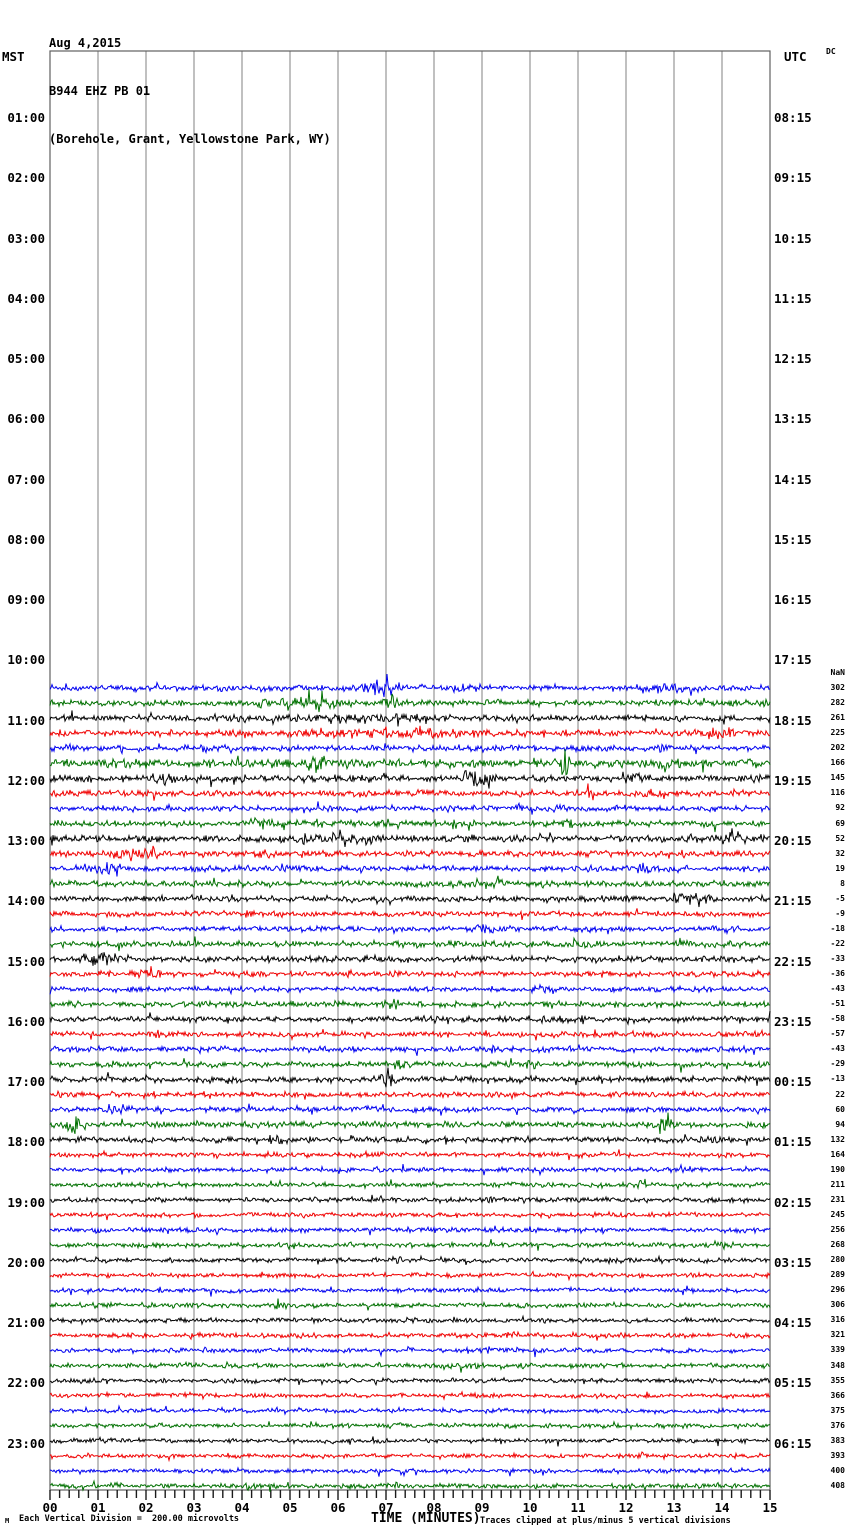 Image resolution: width=850 pixels, height=1534 pixels. Describe the element at coordinates (842, 883) in the screenshot. I see `dc-value-label: 8` at that location.